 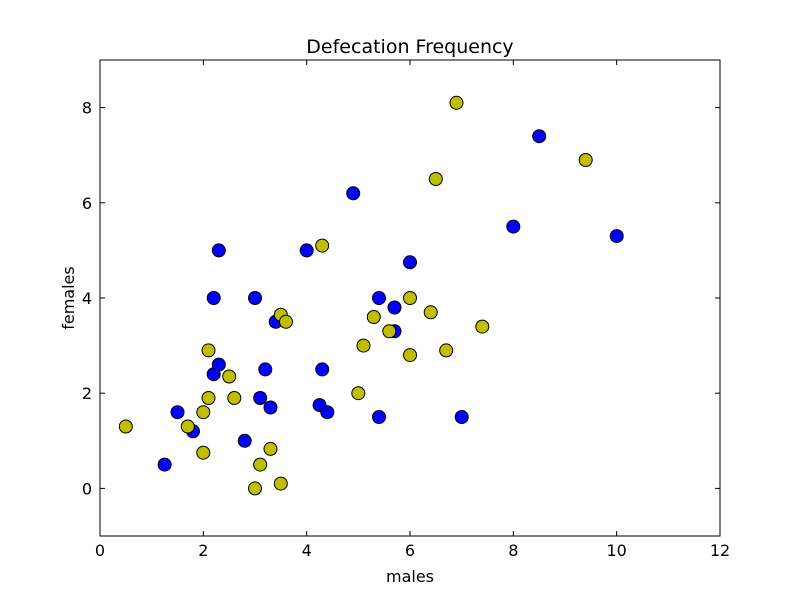 I want to click on x-axis-label: males, so click(x=410, y=576).